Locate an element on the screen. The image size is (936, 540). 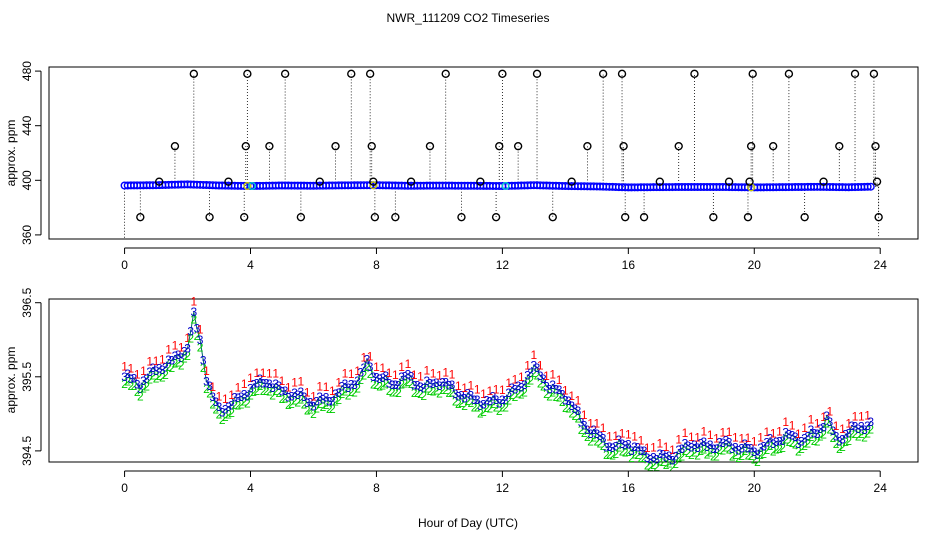
x-tick-label: 24 is located at coordinates (881, 488).